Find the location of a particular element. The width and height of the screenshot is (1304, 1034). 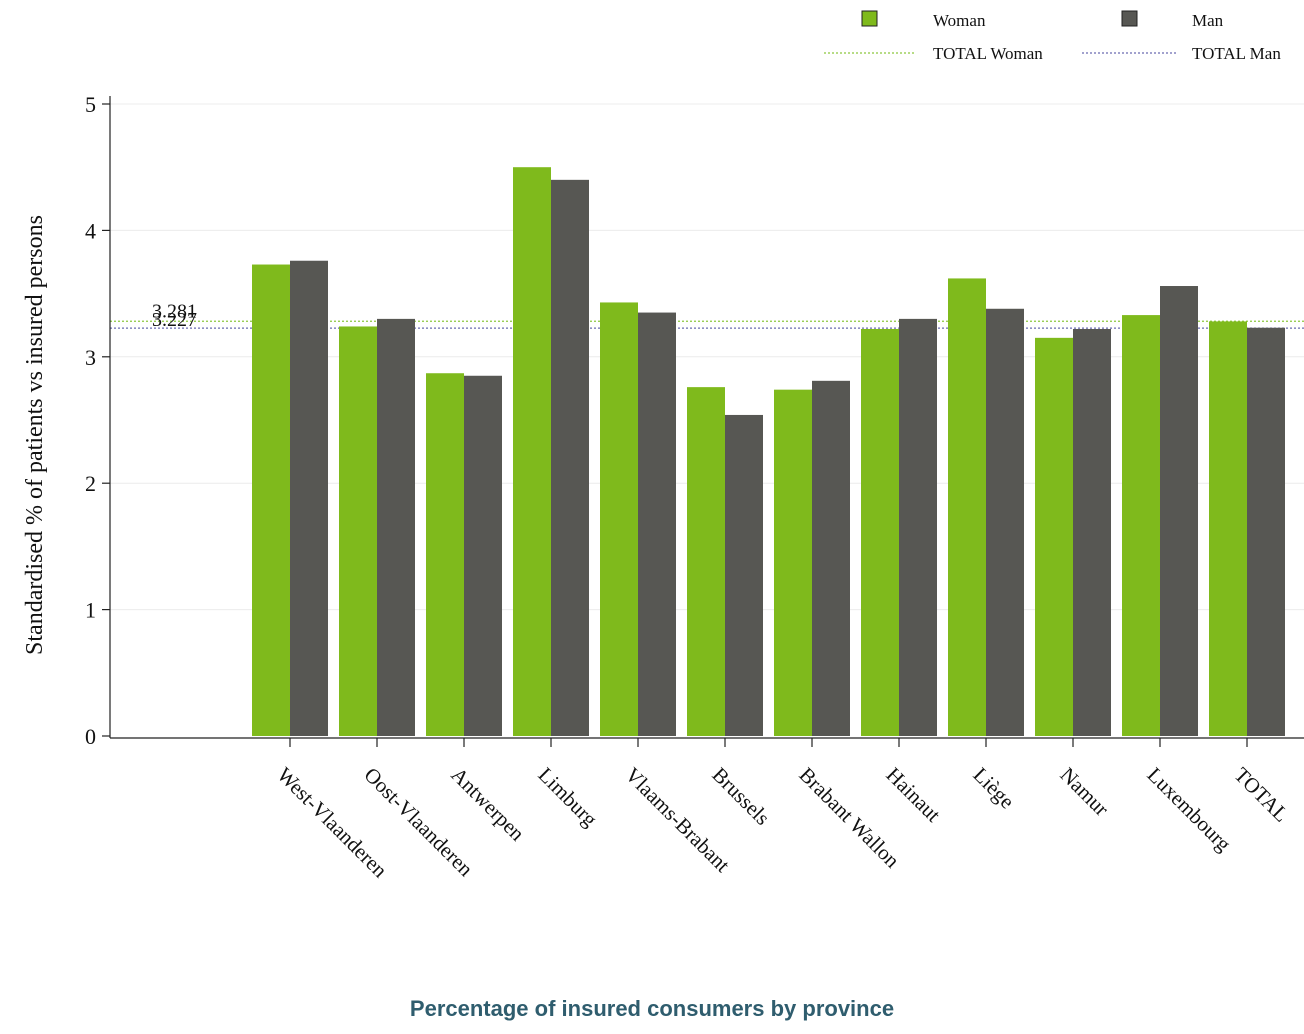

reference-line-label: 3.281 is located at coordinates (174, 311).